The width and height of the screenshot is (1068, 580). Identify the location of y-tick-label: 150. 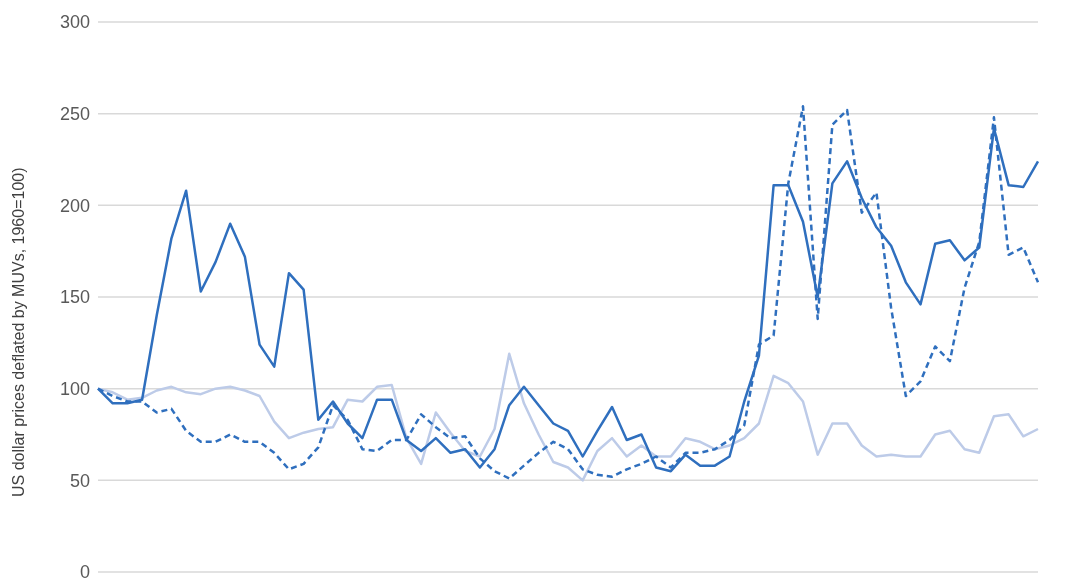
(74, 297).